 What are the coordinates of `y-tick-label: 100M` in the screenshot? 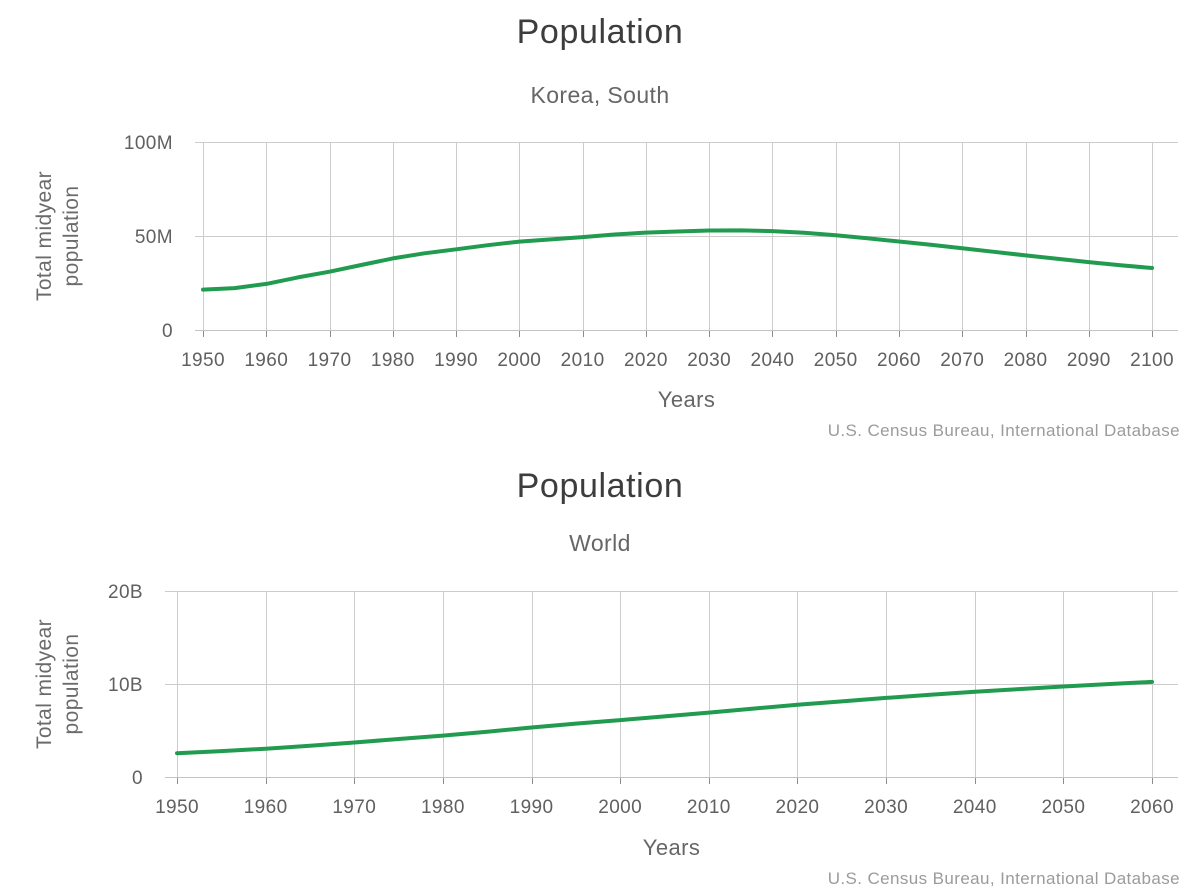 It's located at (148, 143).